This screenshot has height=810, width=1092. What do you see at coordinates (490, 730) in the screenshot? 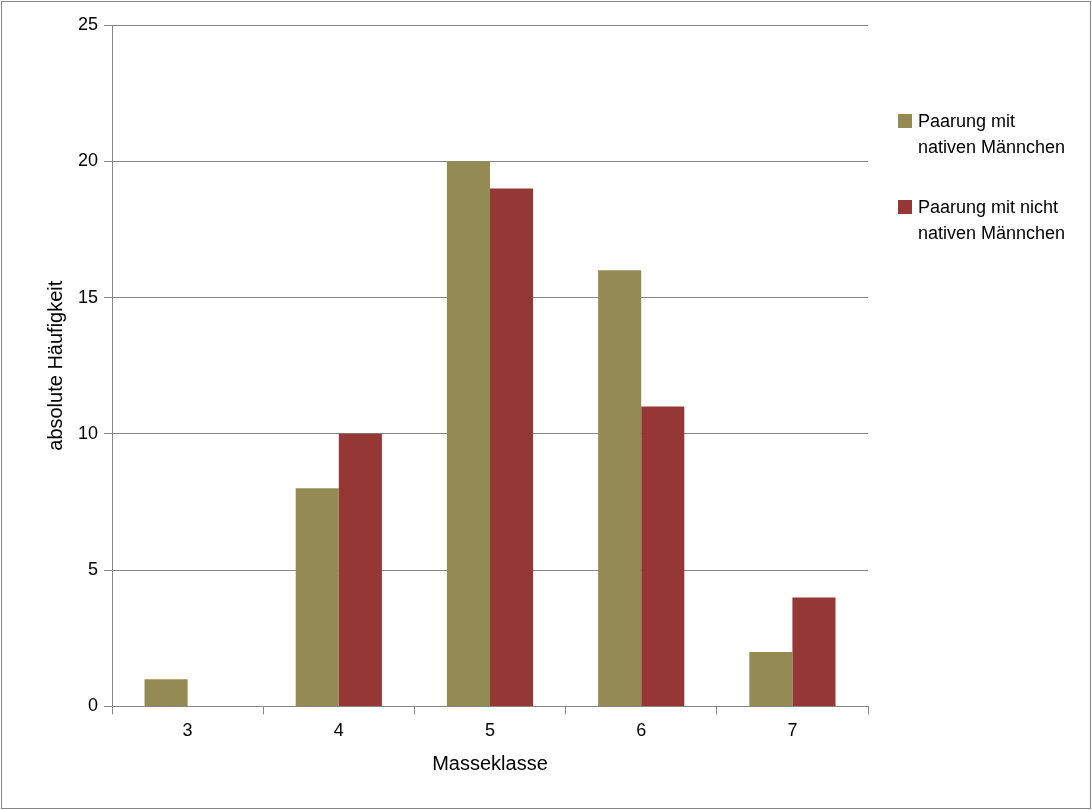
I see `x-tick-label: 5` at bounding box center [490, 730].